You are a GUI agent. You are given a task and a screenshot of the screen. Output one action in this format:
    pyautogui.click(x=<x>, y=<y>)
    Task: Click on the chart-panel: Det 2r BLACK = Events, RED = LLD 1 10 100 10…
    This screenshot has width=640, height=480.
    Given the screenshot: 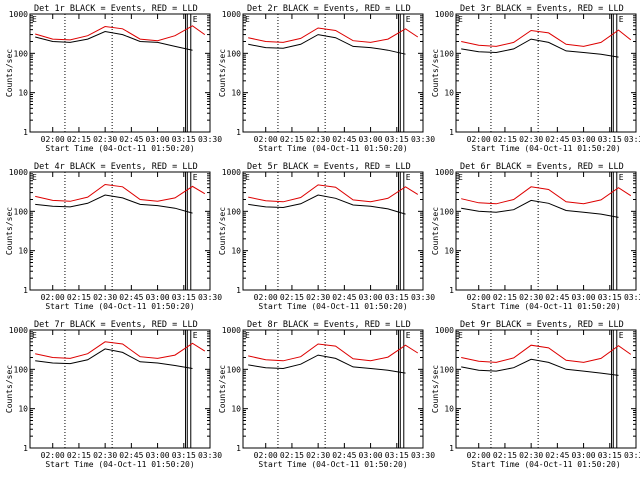 What is the action you would take?
    pyautogui.click(x=326, y=78)
    